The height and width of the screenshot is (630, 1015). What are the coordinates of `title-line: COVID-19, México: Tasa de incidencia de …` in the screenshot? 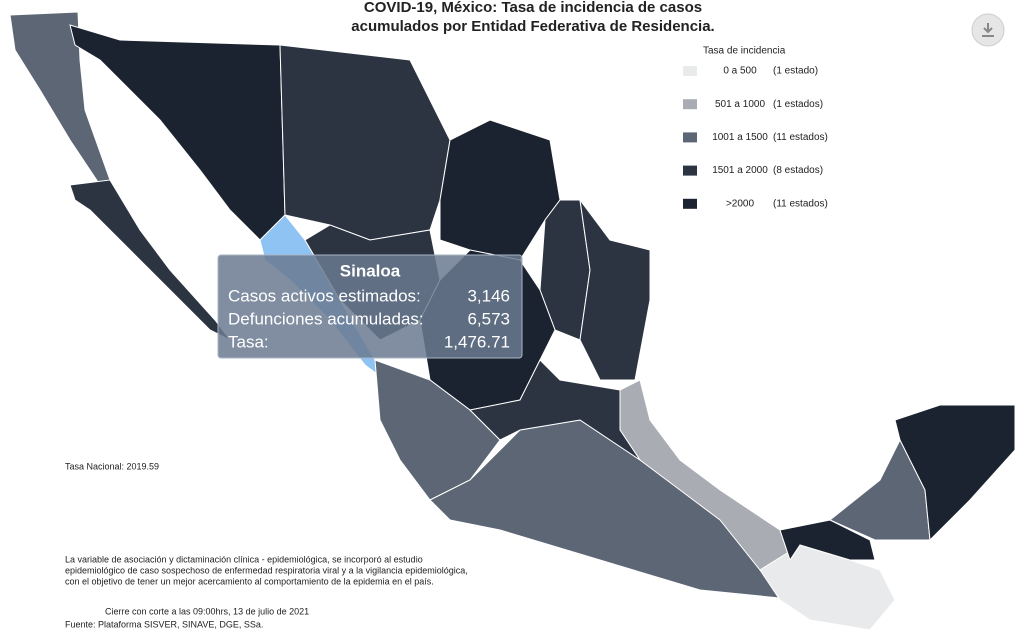 It's located at (533, 8).